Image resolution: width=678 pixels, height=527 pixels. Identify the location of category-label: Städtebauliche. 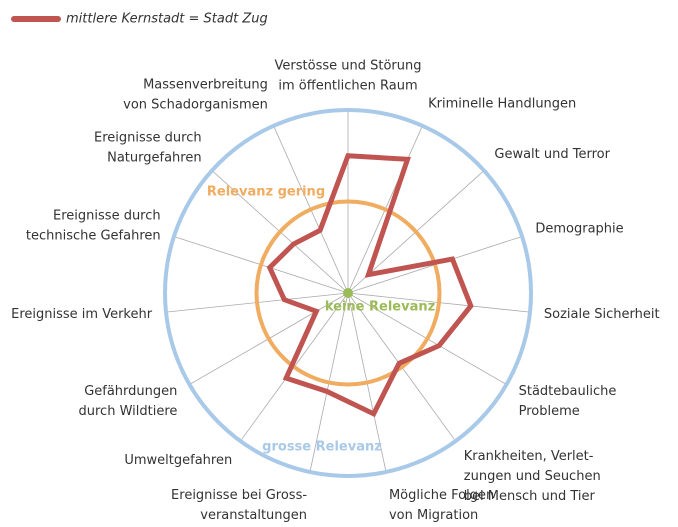
(568, 391).